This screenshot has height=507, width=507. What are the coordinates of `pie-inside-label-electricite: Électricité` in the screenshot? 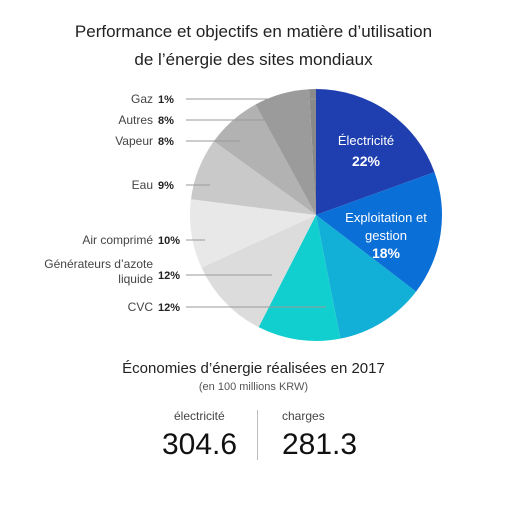 It's located at (366, 140).